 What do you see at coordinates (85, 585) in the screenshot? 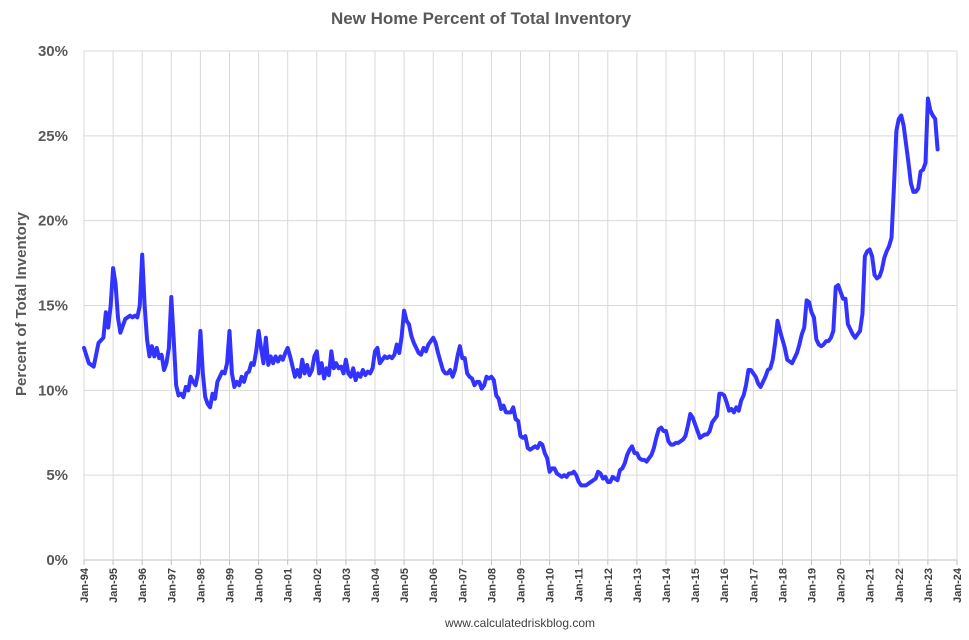
I see `x-tick-label: Jan-94` at bounding box center [85, 585].